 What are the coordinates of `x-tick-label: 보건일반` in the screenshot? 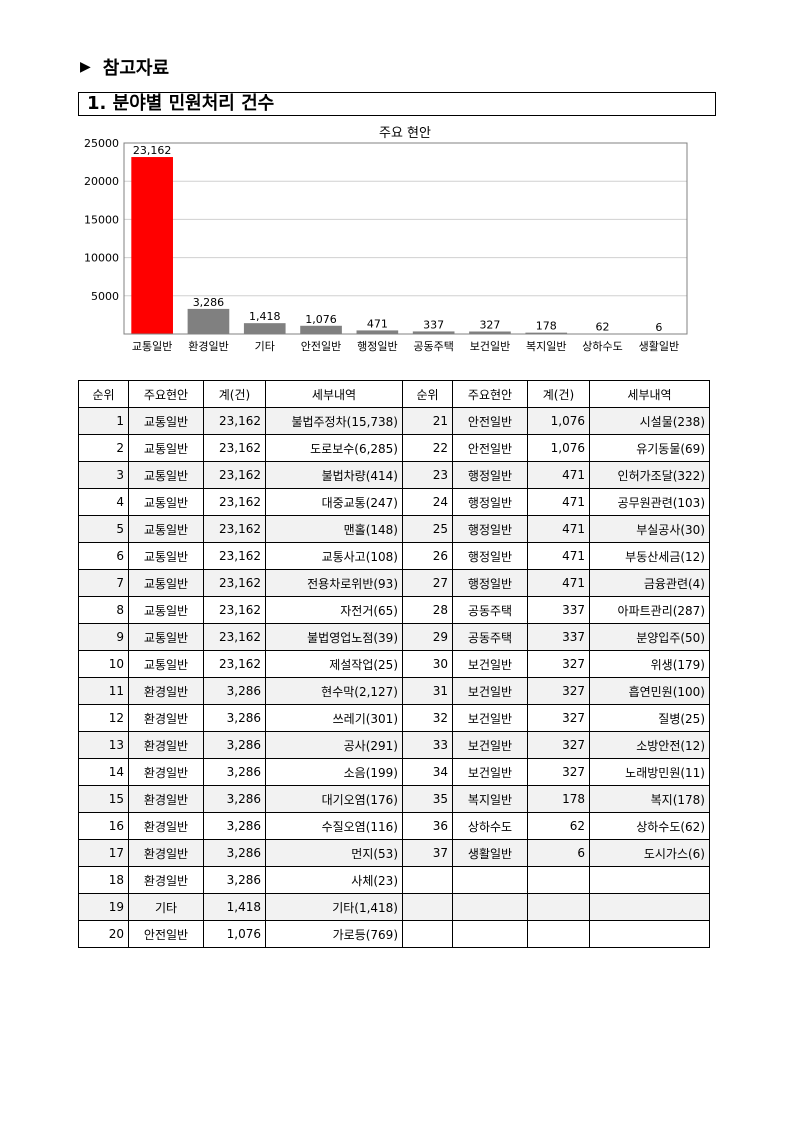 It's located at (490, 346).